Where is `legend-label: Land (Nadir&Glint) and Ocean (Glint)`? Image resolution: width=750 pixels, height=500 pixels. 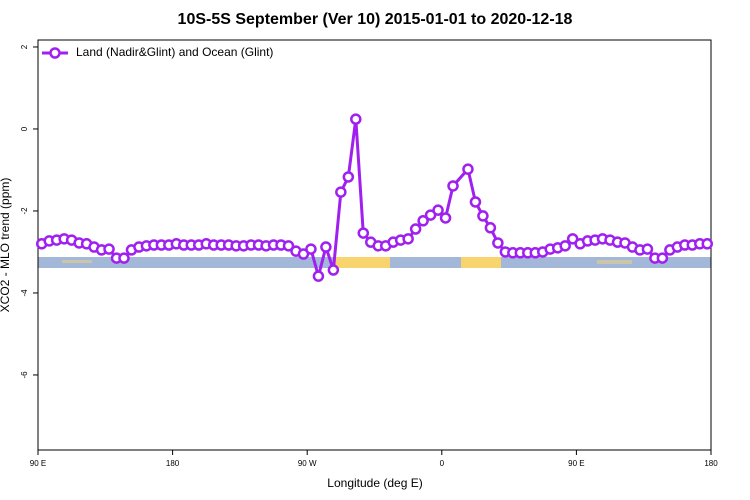 legend-label: Land (Nadir&Glint) and Ocean (Glint) is located at coordinates (174, 52).